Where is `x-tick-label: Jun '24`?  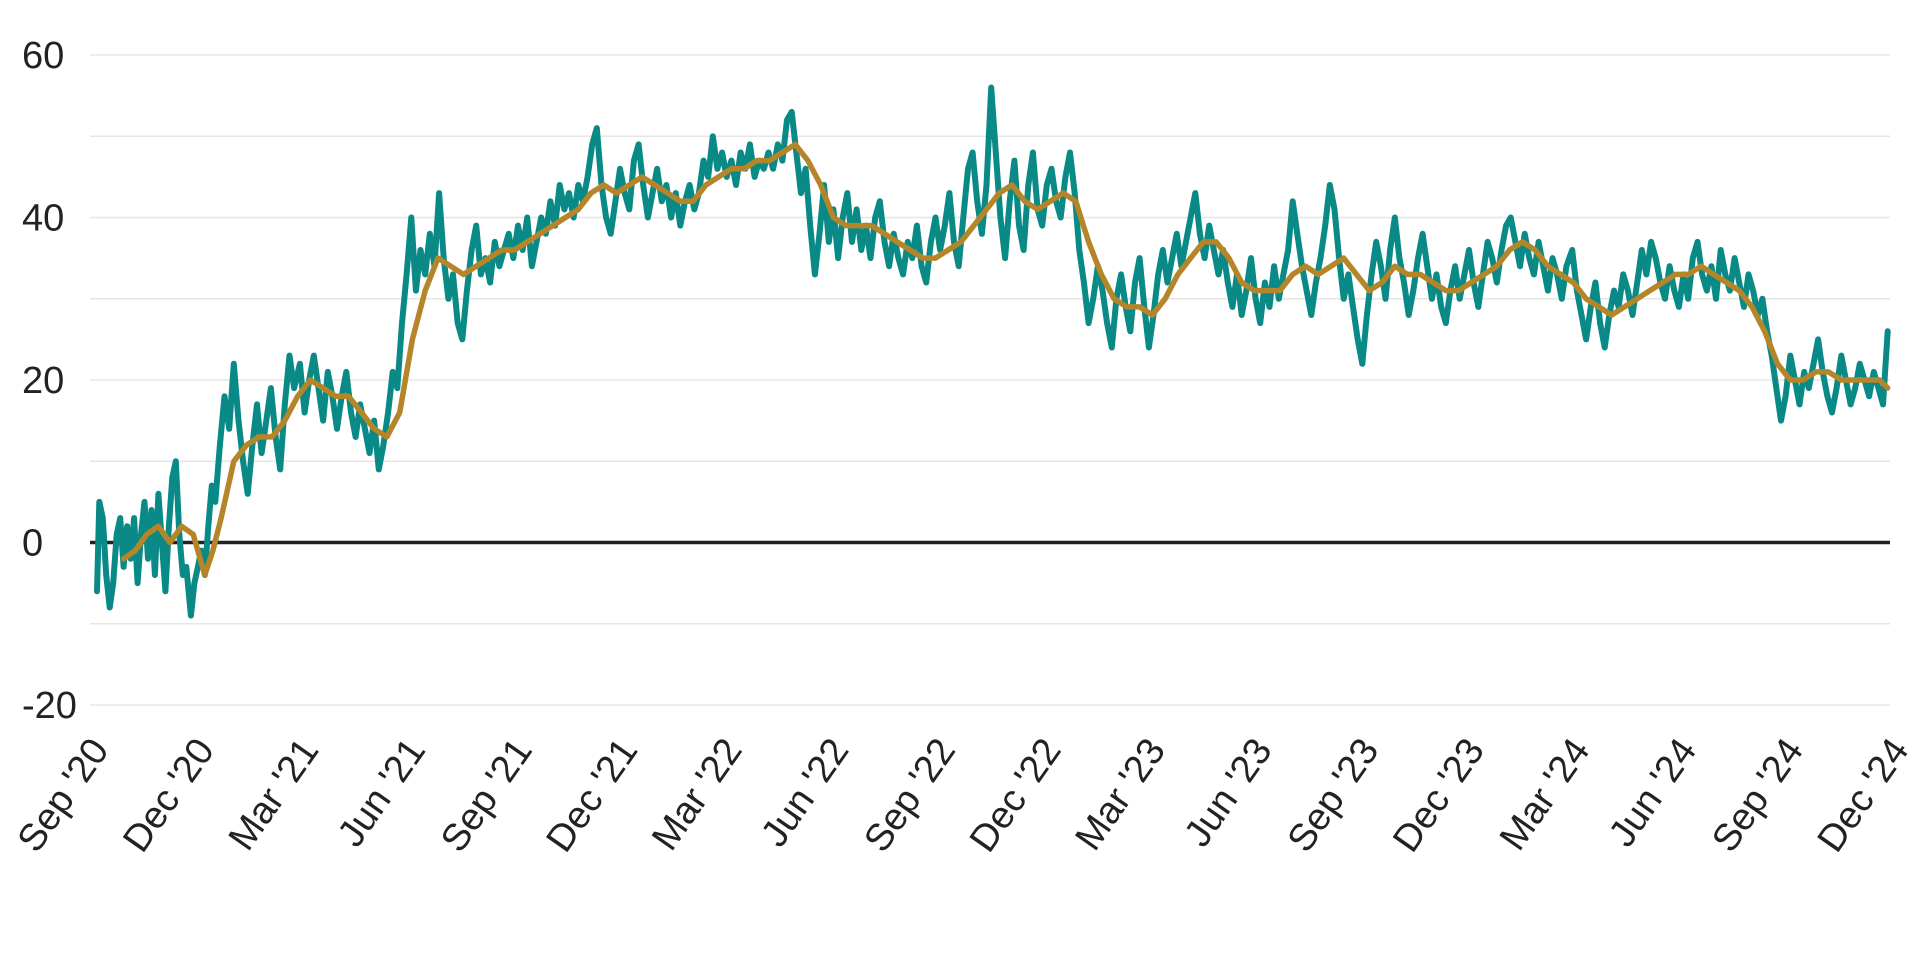
x-tick-label: Jun '24 is located at coordinates (1653, 793).